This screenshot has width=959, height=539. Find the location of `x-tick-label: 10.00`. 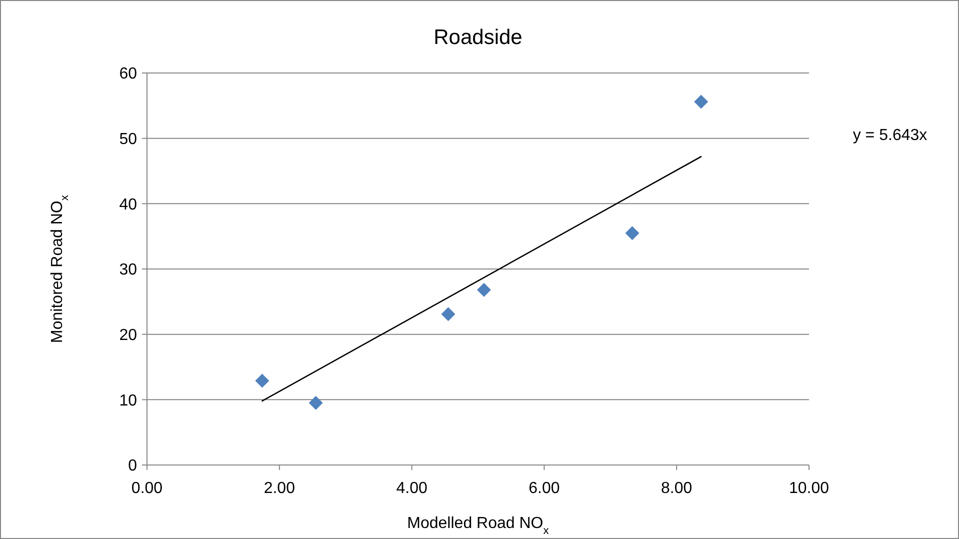

x-tick-label: 10.00 is located at coordinates (809, 488).